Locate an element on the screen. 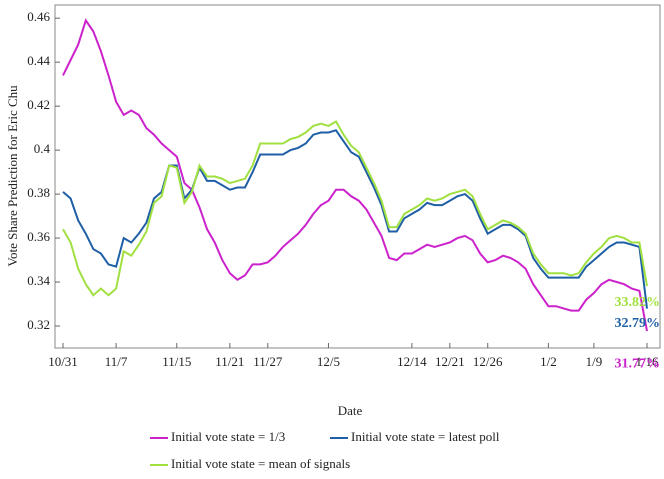  legend-label: Initial vote state = latest poll is located at coordinates (425, 436).